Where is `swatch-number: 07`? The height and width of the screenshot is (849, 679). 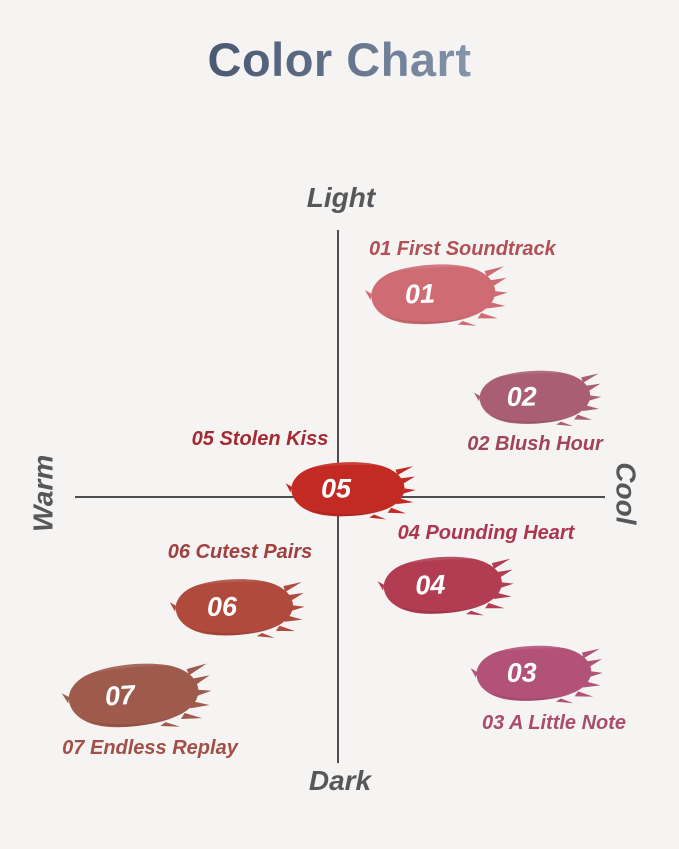
swatch-number: 07 is located at coordinates (119, 695).